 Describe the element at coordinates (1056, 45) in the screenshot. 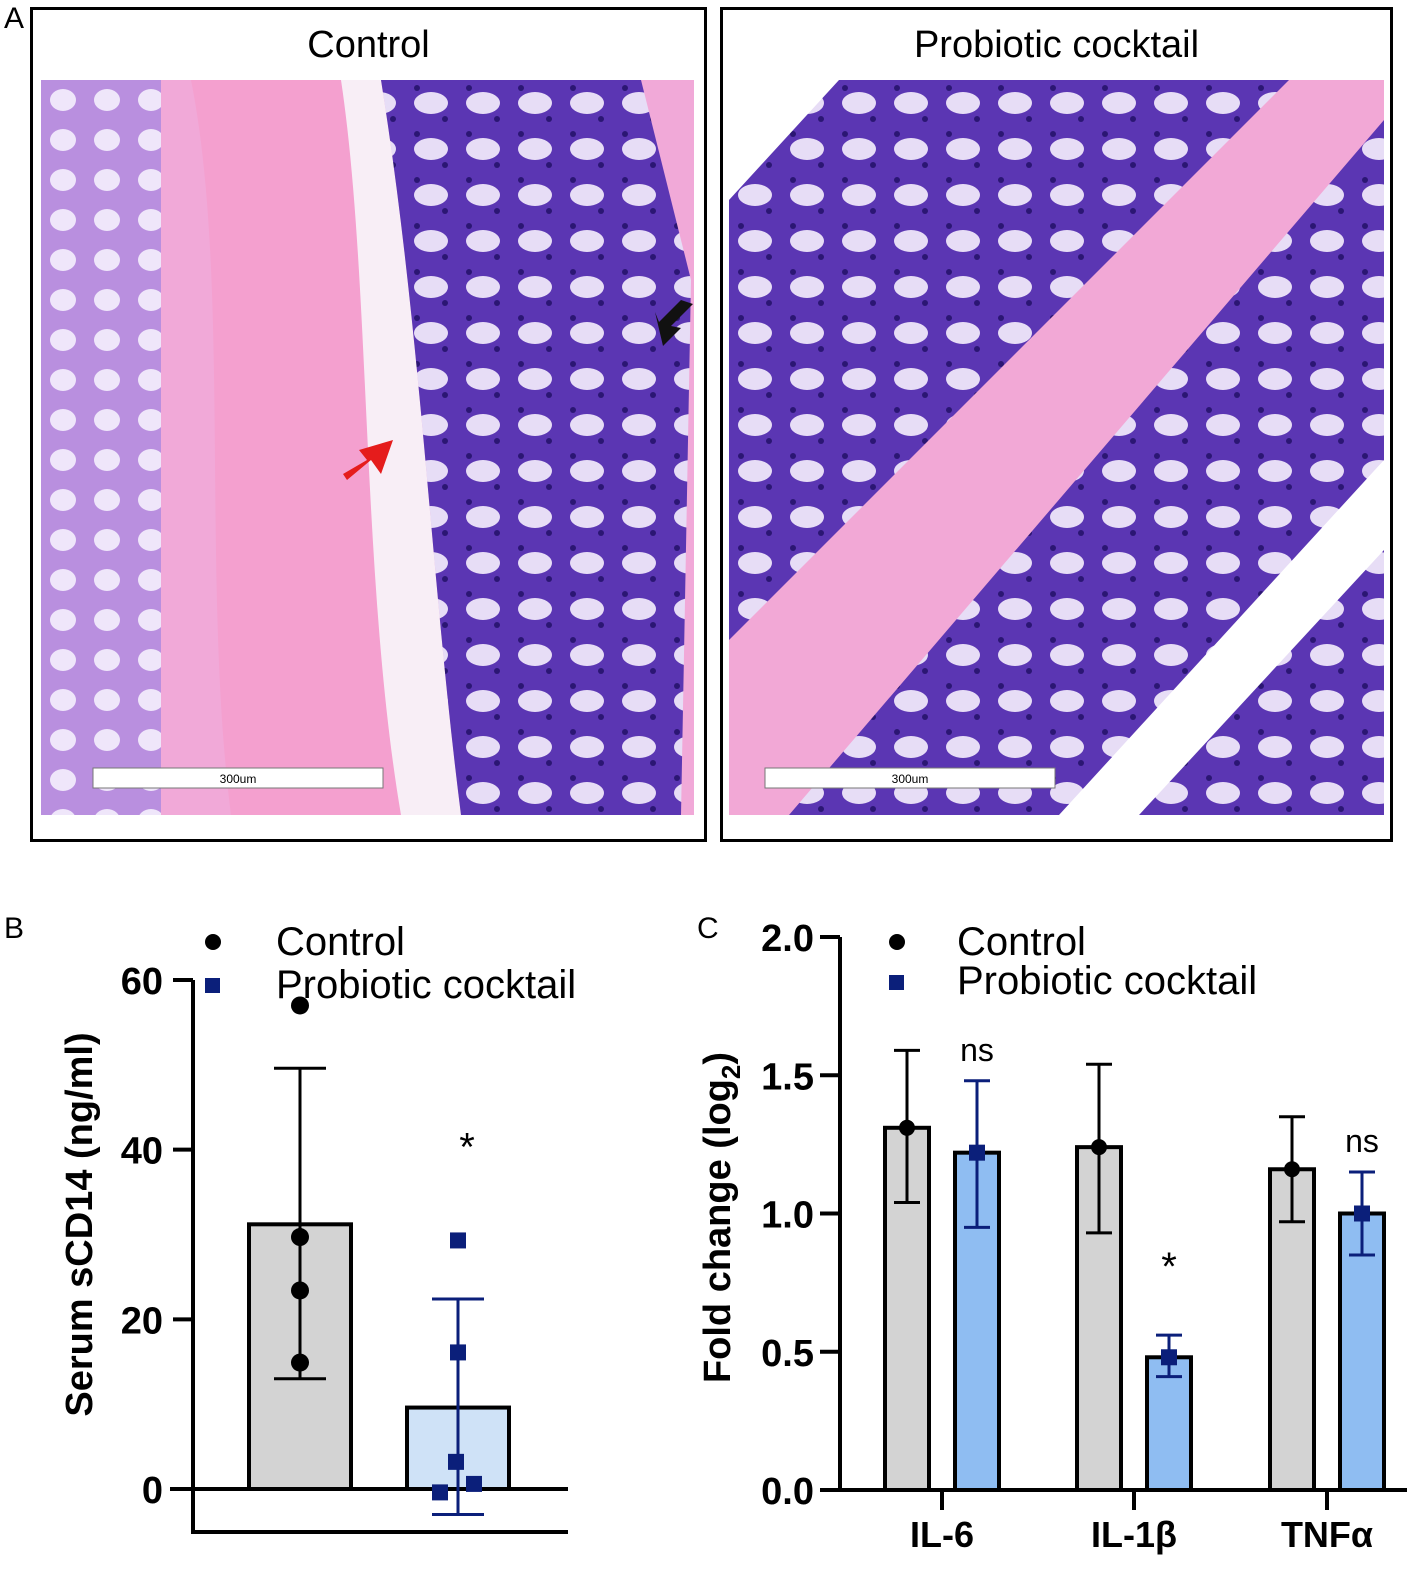

I see `probiotic-micrograph-title: Probiotic cocktail` at that location.